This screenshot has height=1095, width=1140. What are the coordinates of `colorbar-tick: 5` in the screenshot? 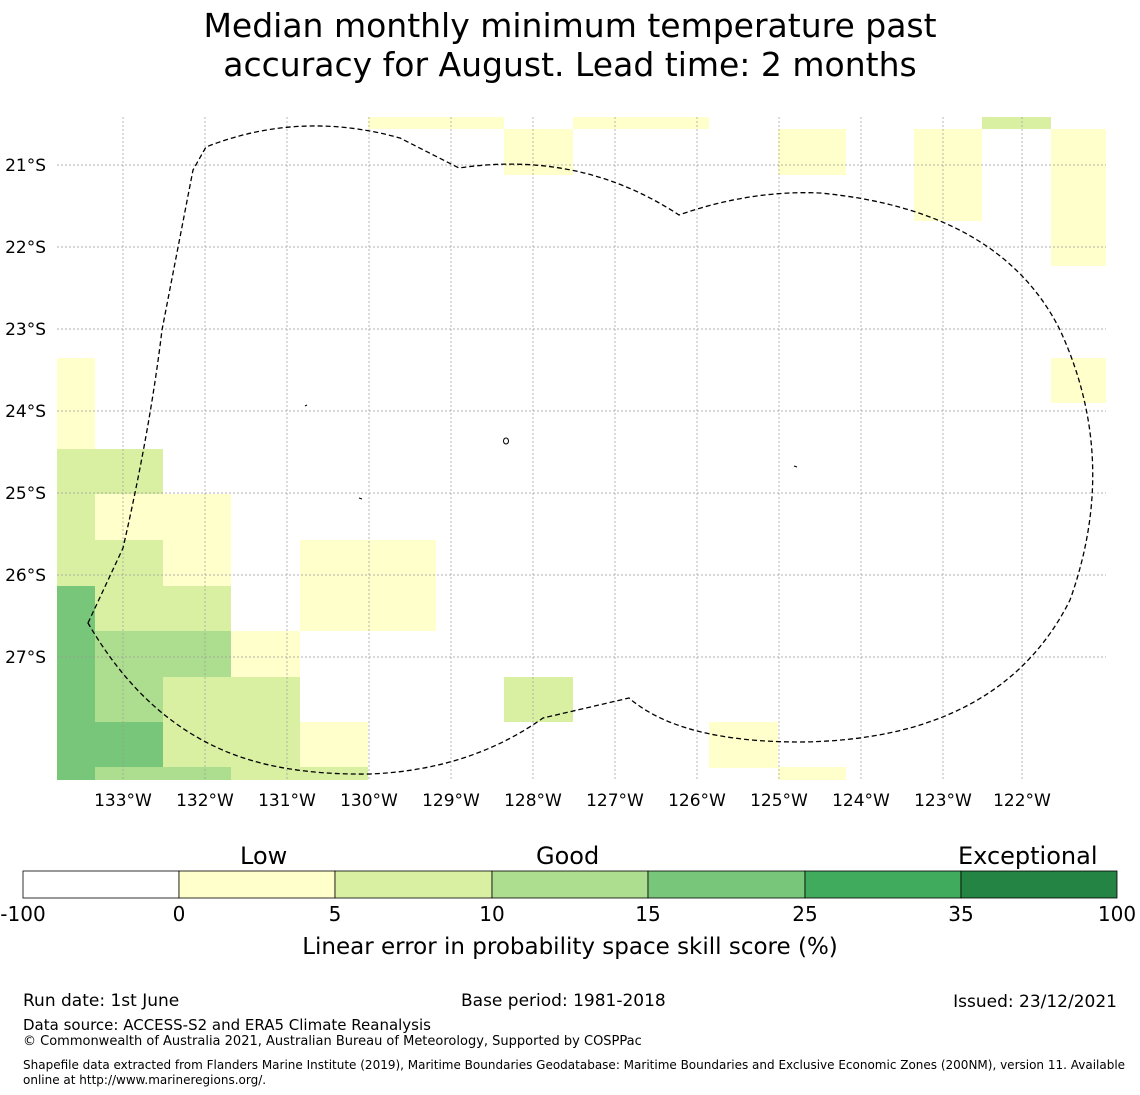 It's located at (335, 914).